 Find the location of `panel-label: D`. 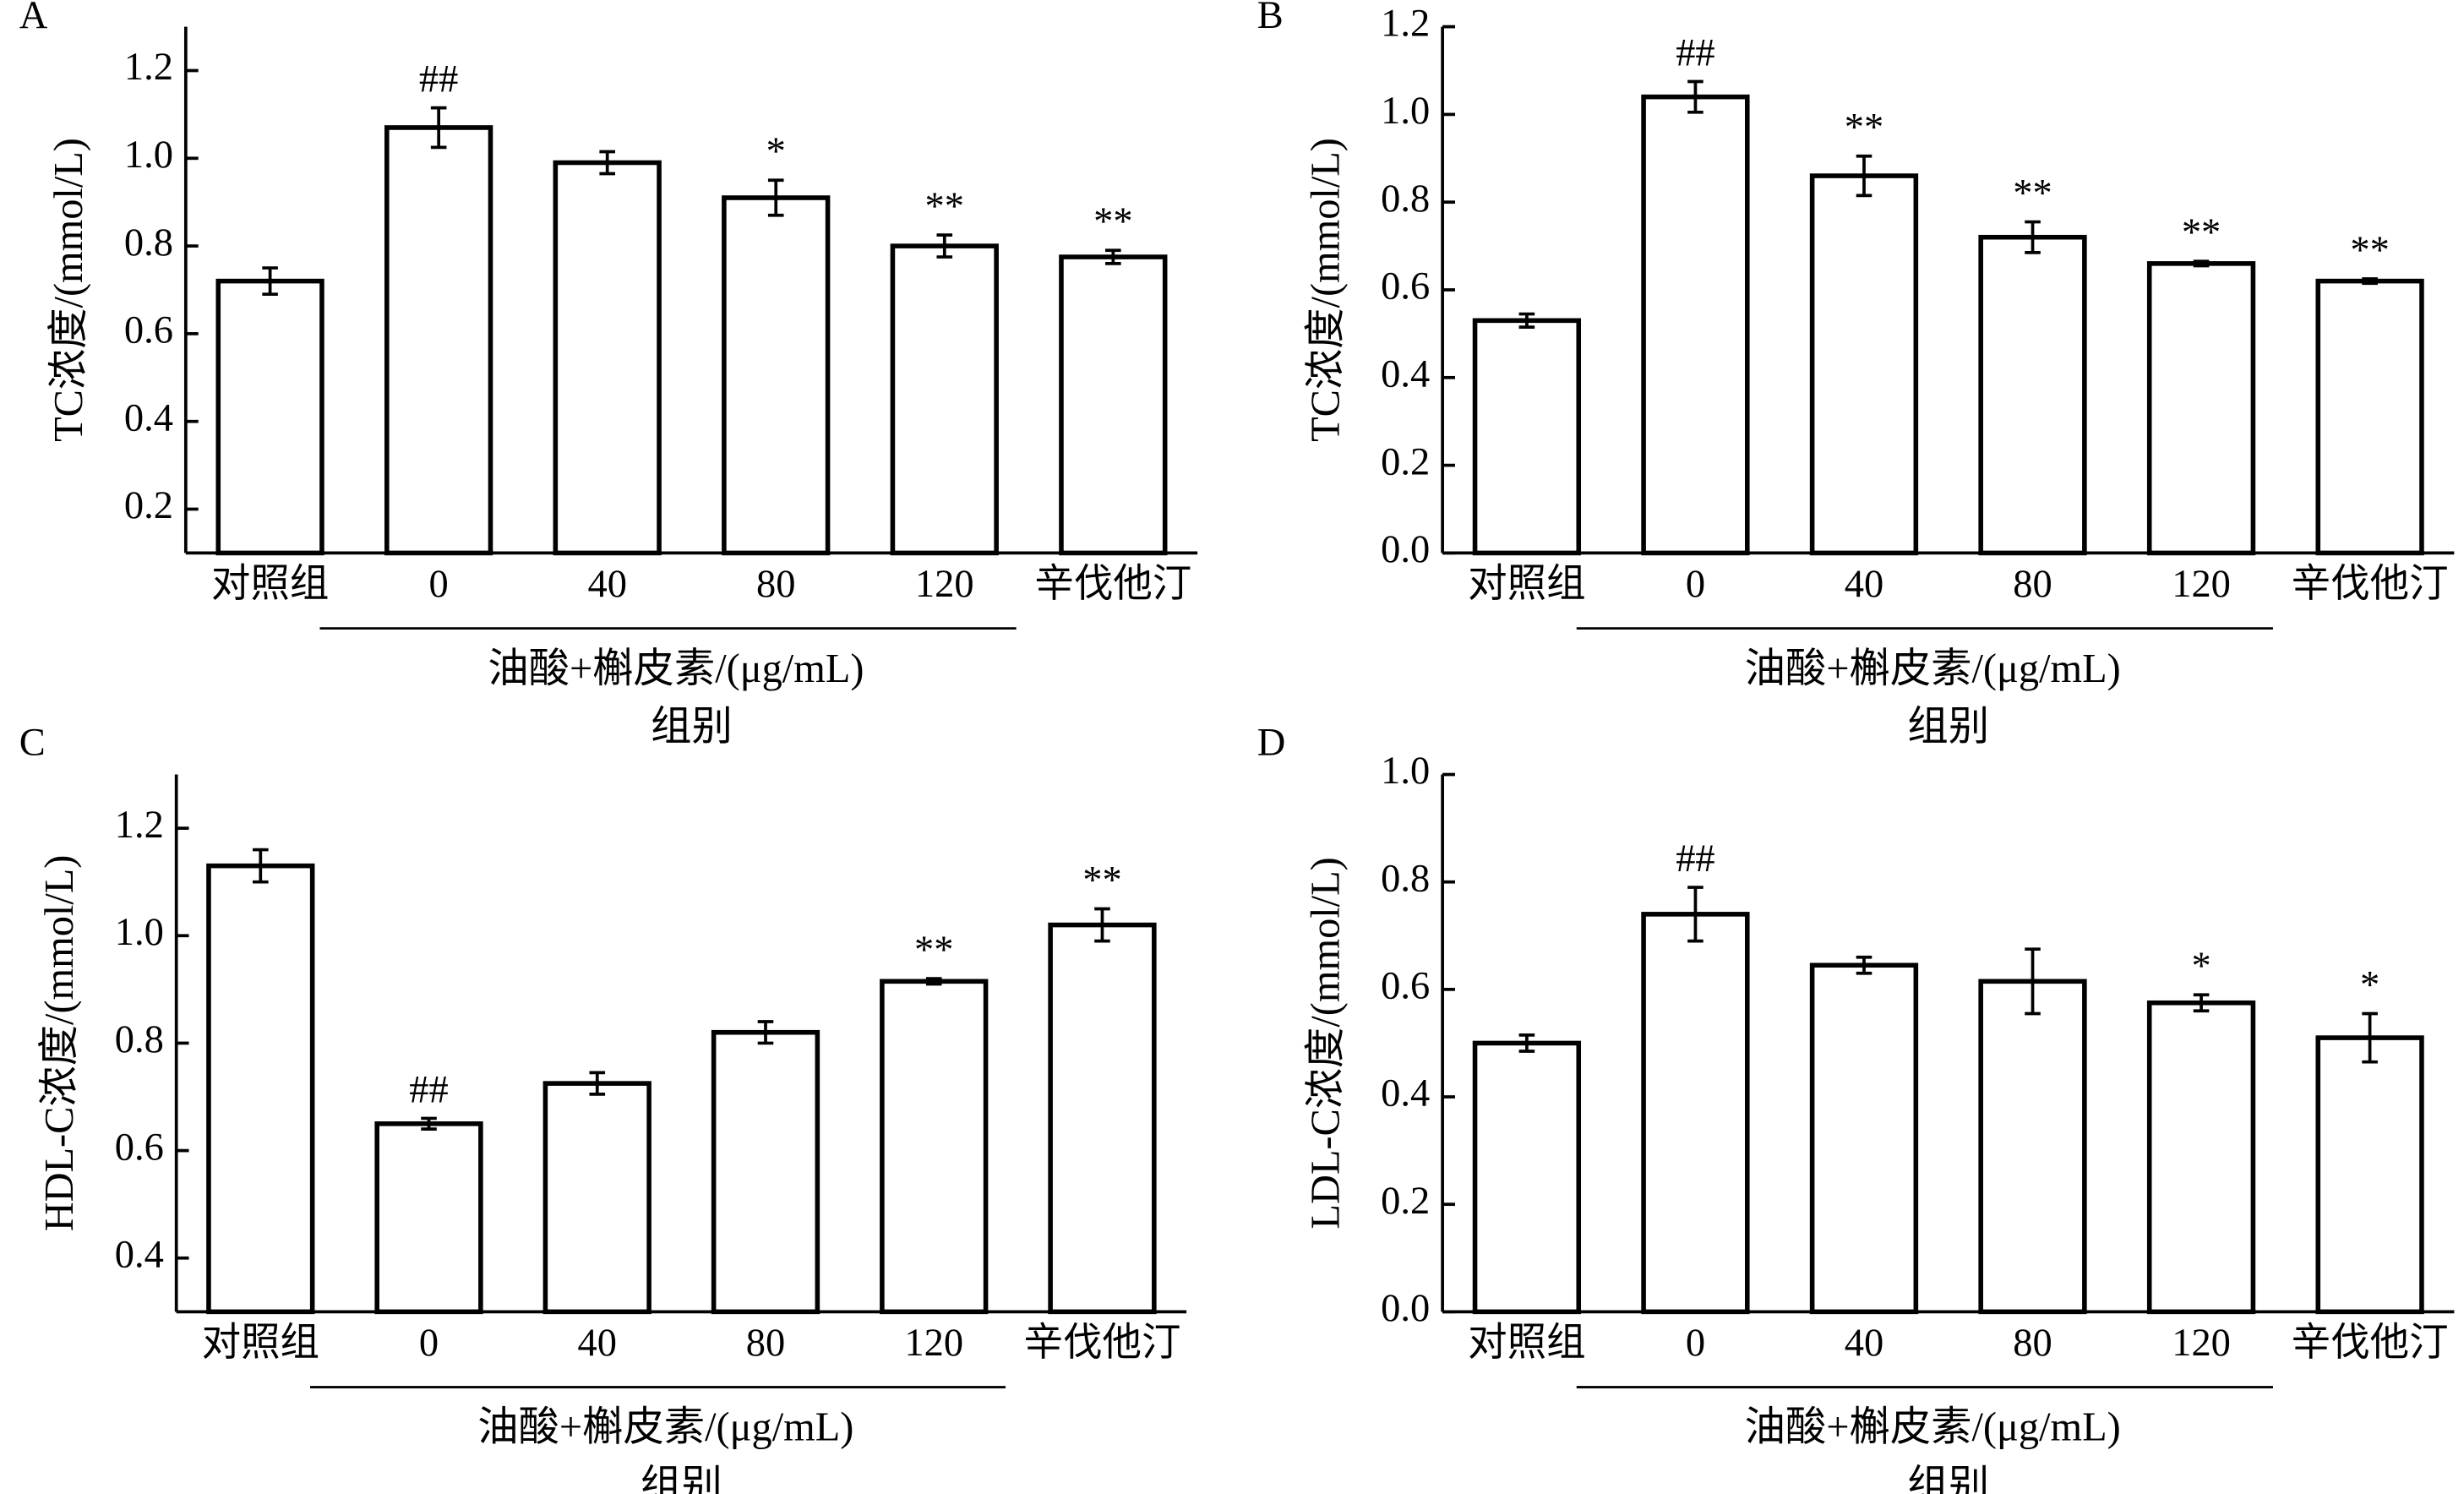

panel-label: D is located at coordinates (1272, 744).